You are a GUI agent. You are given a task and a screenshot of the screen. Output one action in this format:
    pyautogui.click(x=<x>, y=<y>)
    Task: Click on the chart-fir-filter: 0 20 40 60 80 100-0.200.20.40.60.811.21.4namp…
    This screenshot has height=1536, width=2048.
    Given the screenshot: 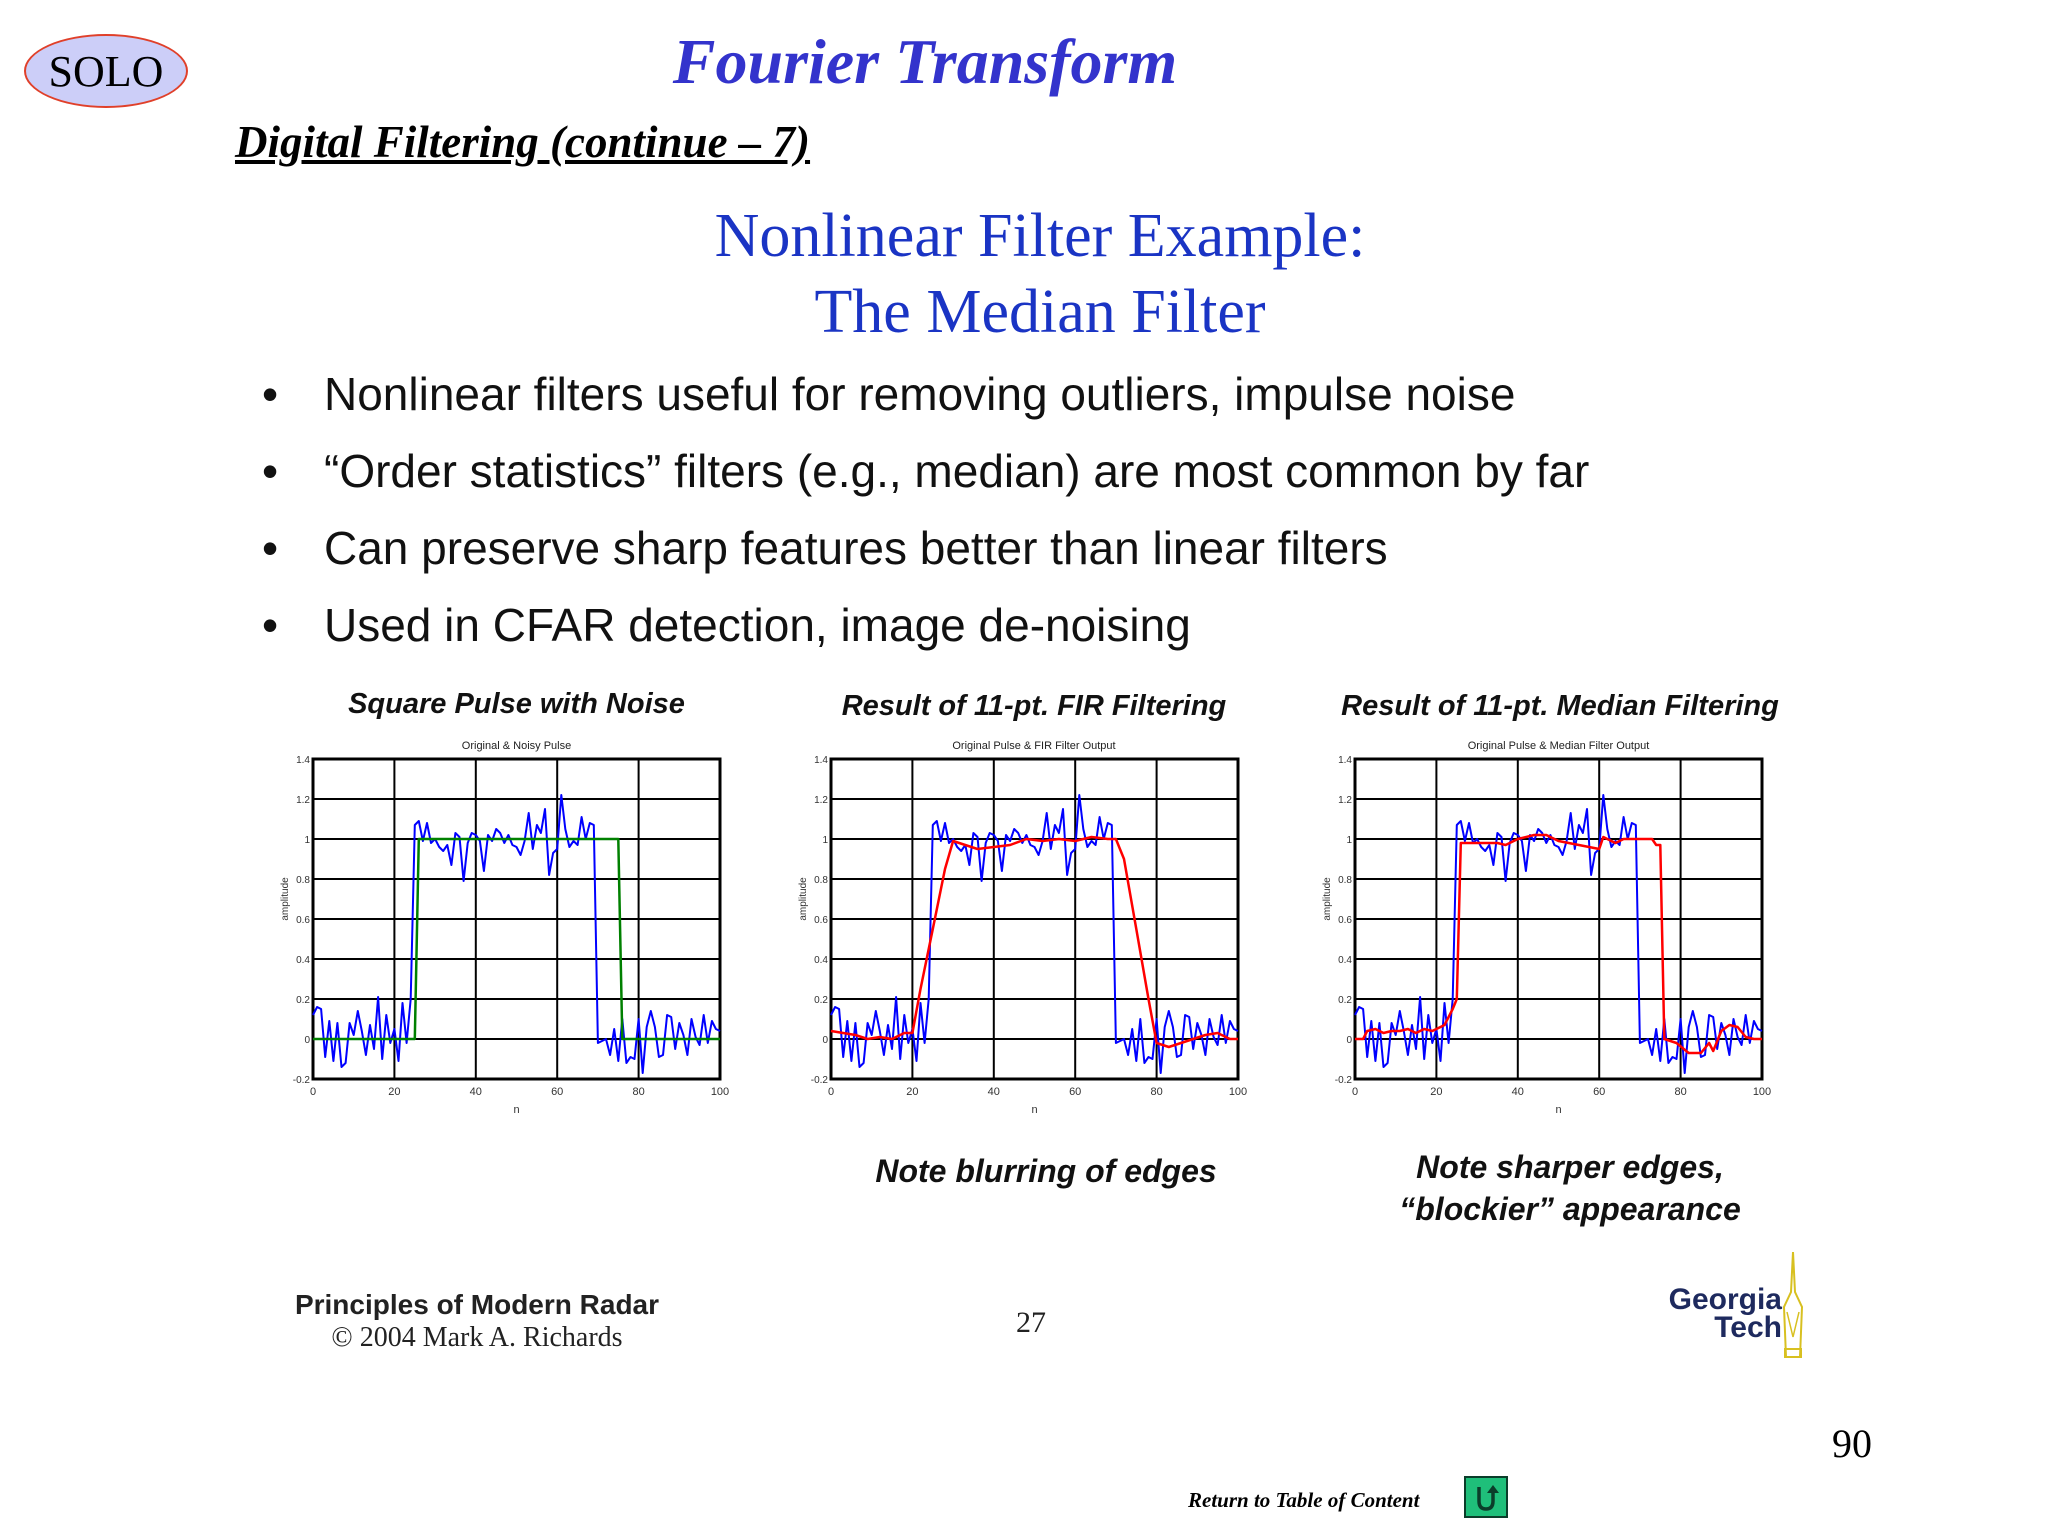 What is the action you would take?
    pyautogui.click(x=1022, y=935)
    